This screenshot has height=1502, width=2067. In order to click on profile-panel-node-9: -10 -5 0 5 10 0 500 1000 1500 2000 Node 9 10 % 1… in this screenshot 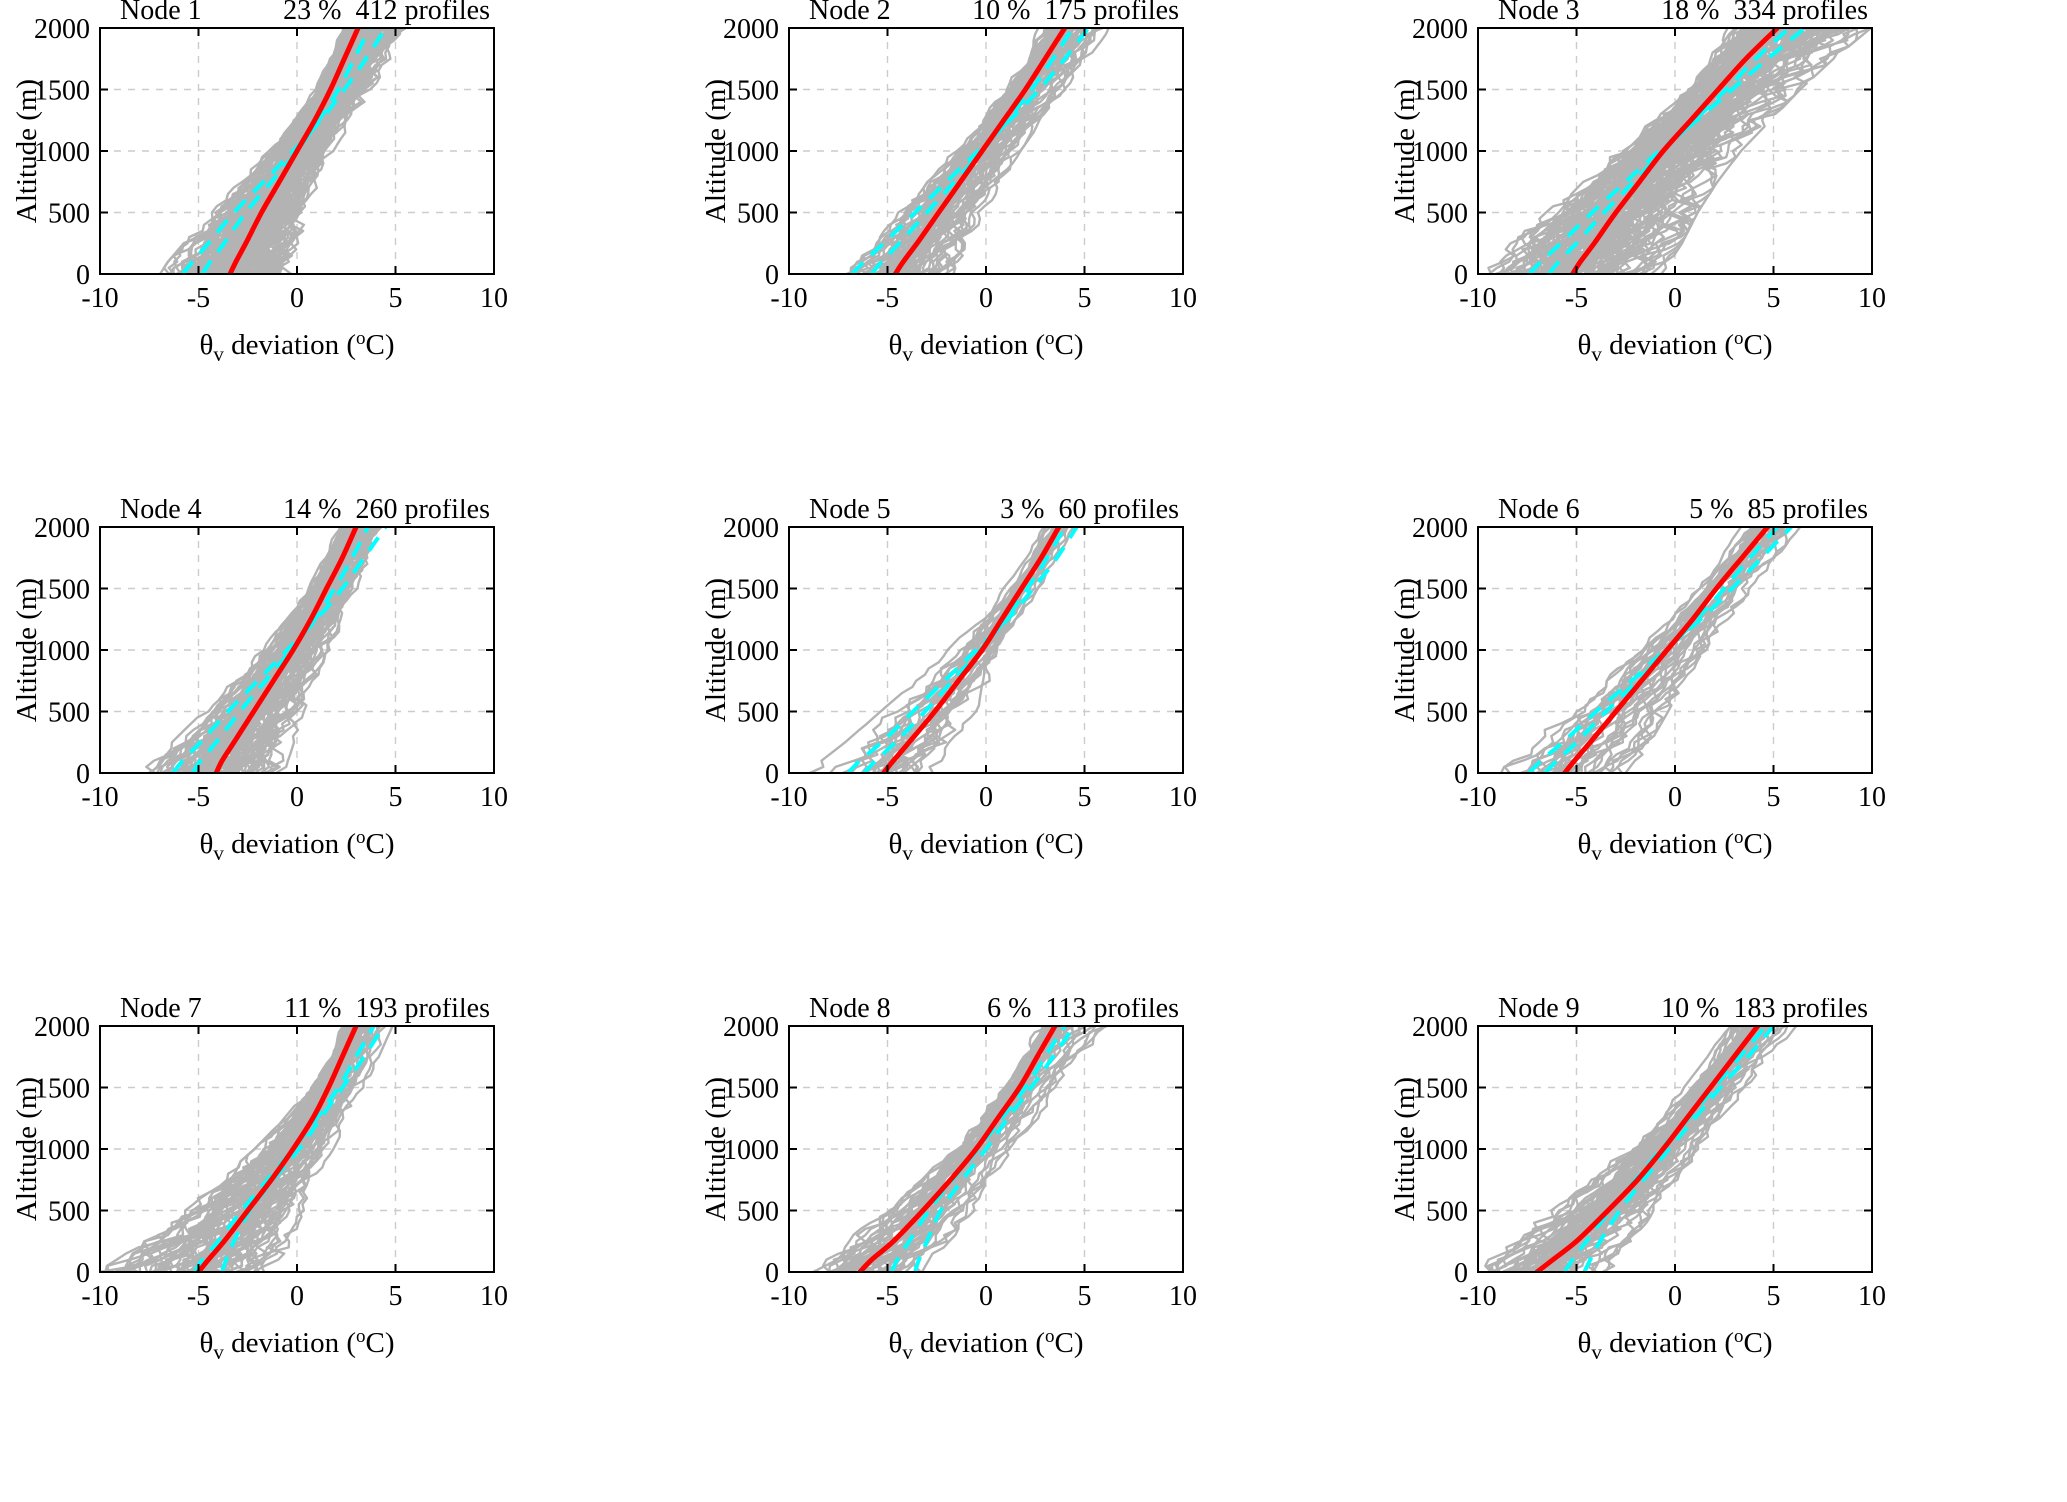, I will do `click(1722, 1245)`.